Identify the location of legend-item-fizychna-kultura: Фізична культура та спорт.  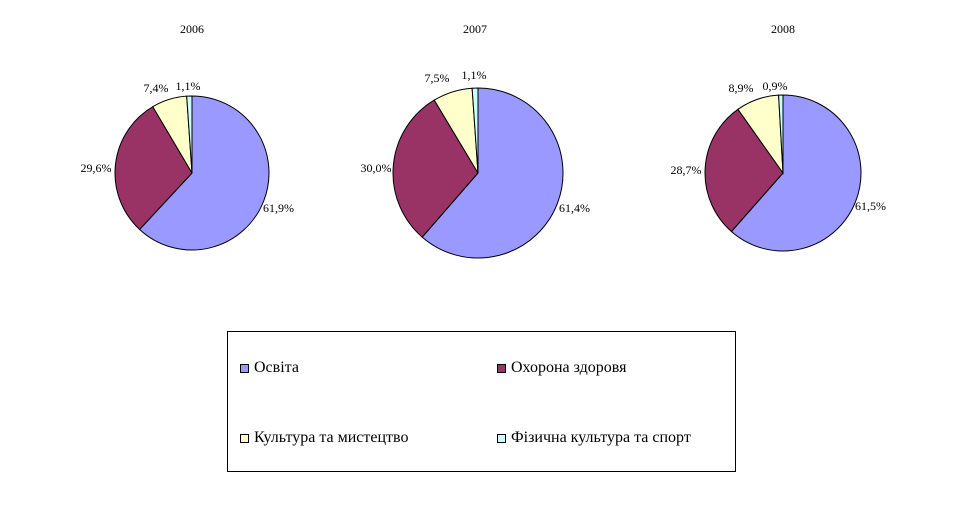
(594, 438).